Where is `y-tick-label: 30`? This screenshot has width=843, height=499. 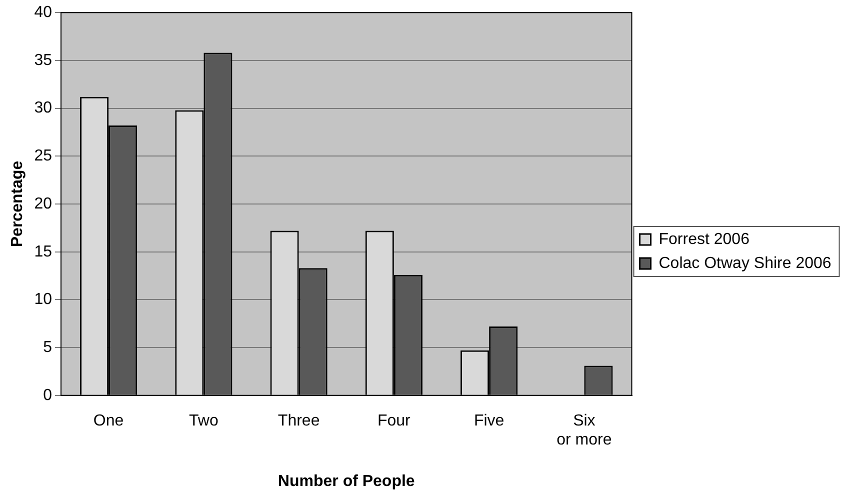
y-tick-label: 30 is located at coordinates (43, 108).